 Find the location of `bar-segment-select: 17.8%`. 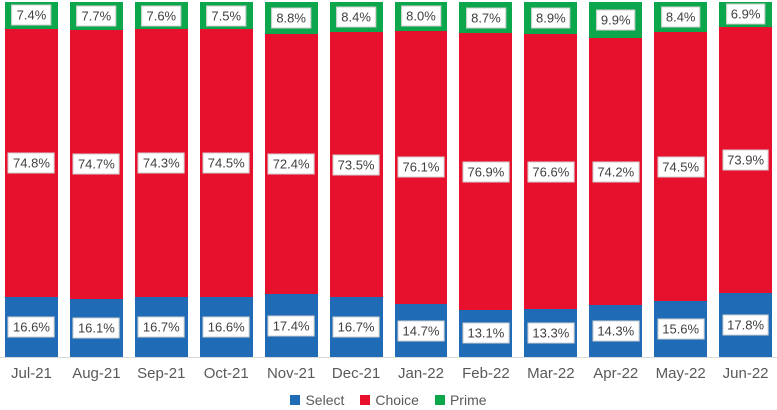

bar-segment-select: 17.8% is located at coordinates (746, 324).